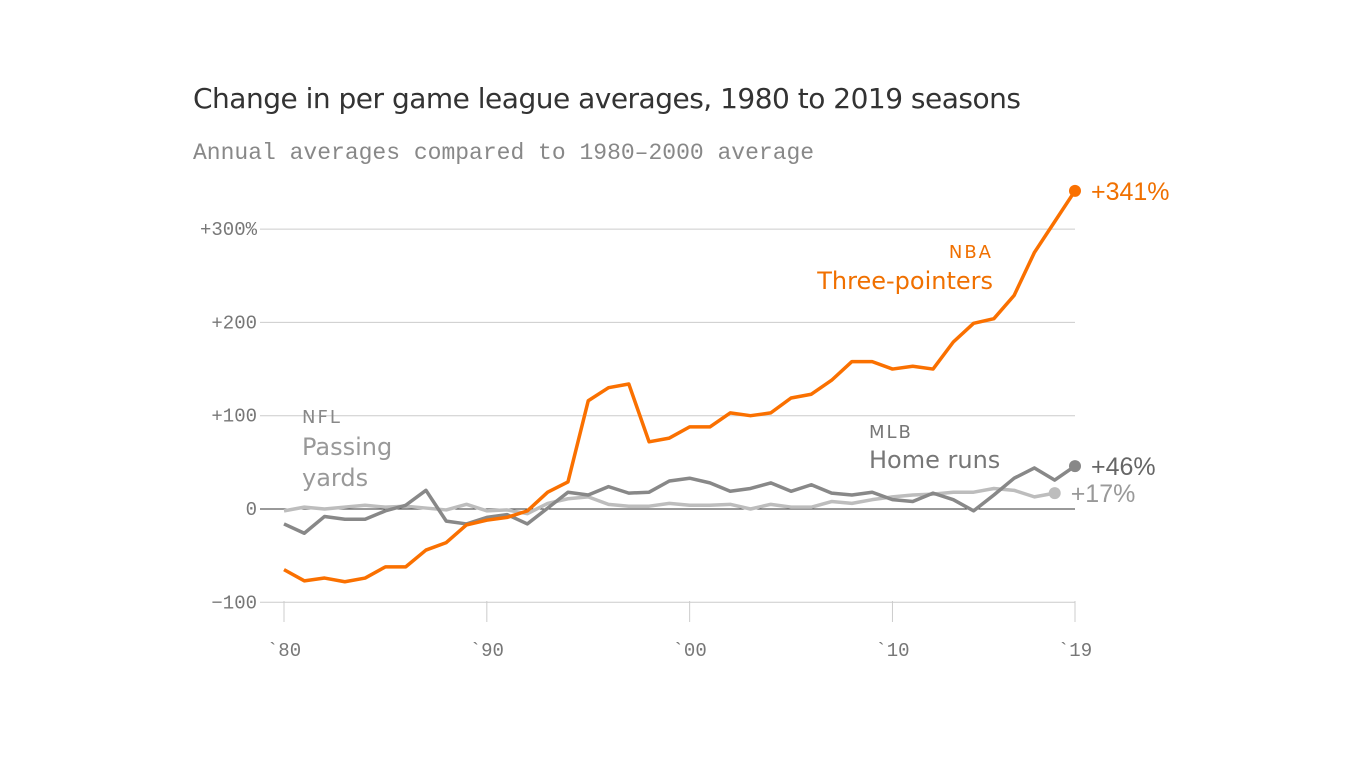  I want to click on nba-end-label: +341%, so click(1130, 192).